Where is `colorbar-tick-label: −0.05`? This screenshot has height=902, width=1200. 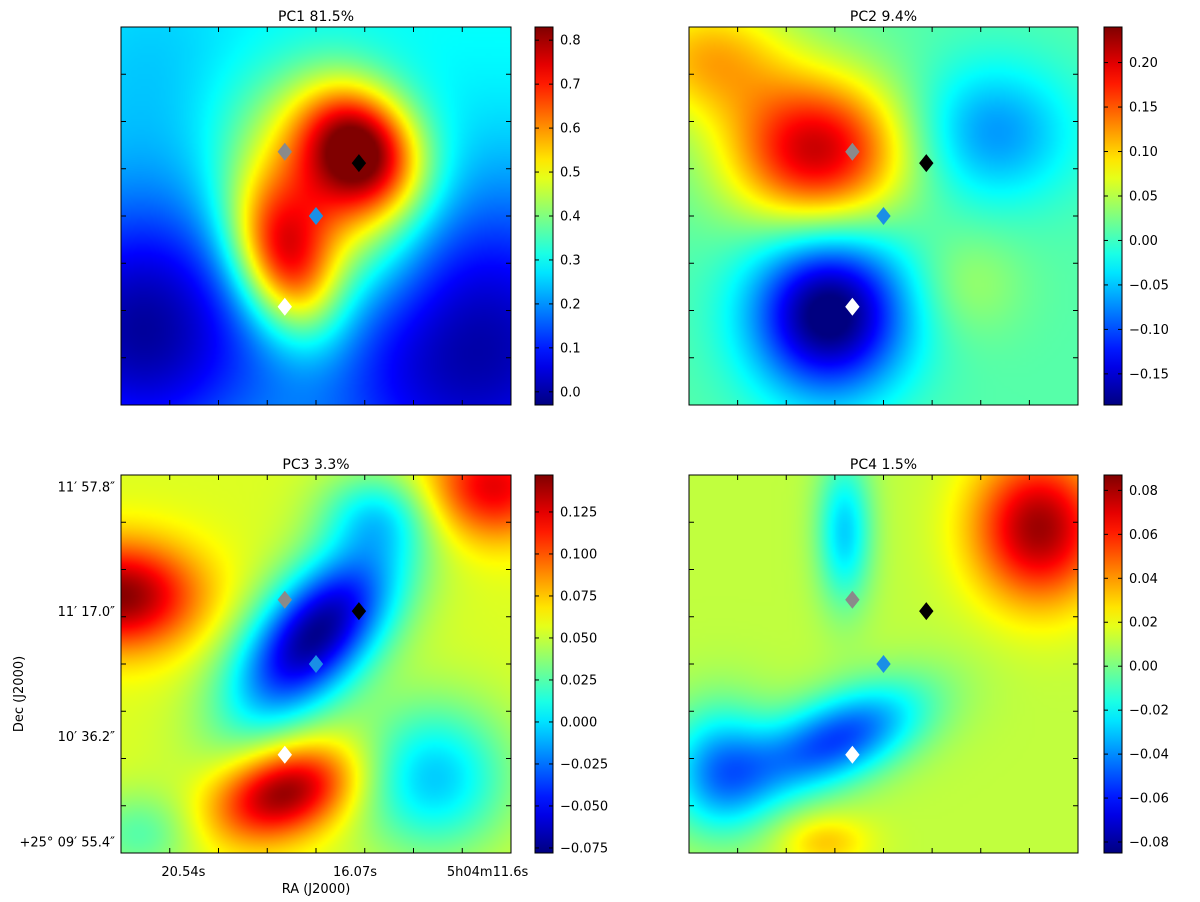
colorbar-tick-label: −0.05 is located at coordinates (1149, 285).